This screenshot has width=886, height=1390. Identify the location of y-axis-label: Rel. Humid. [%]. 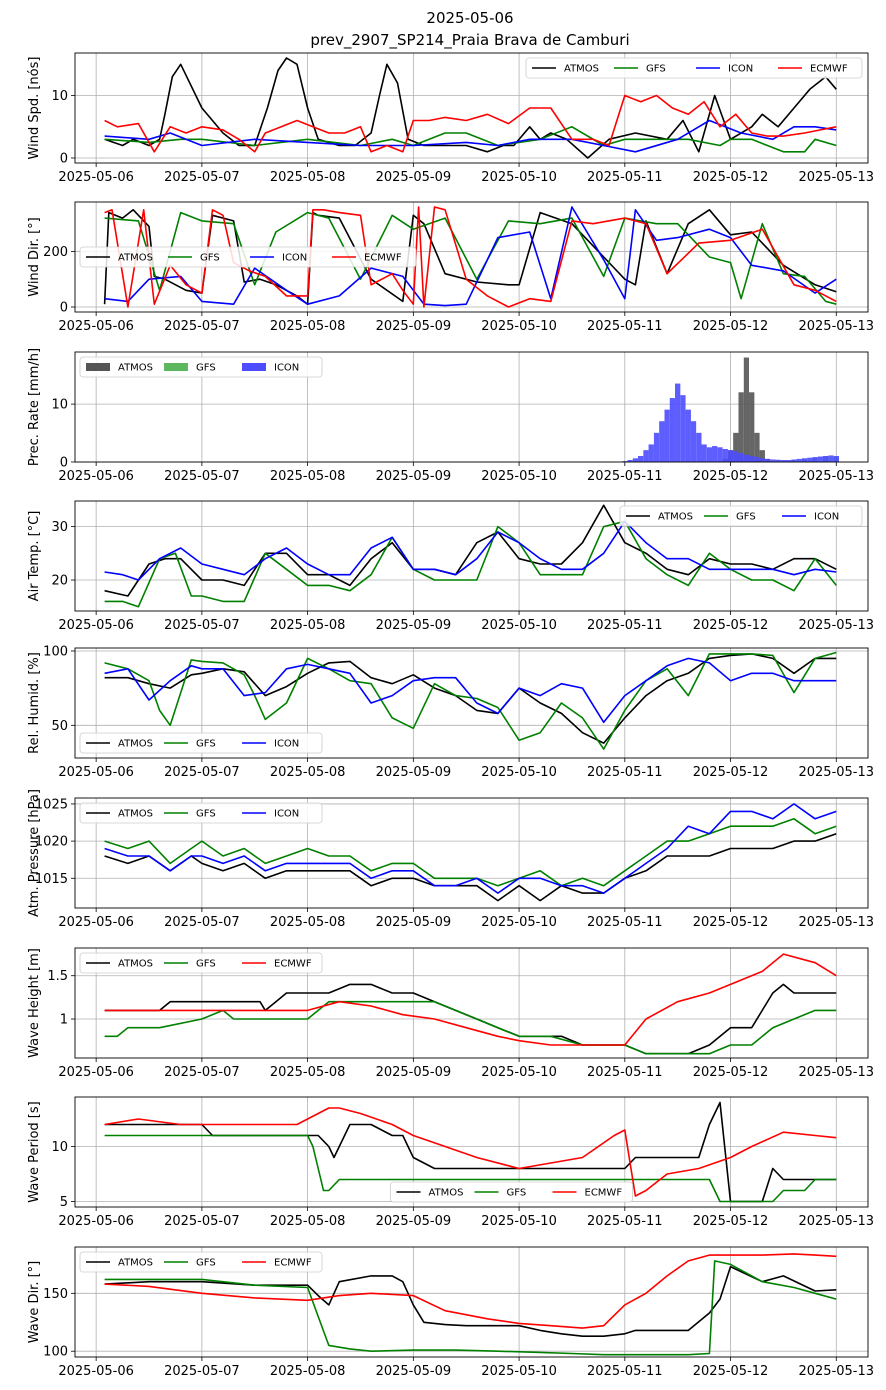
(34, 703).